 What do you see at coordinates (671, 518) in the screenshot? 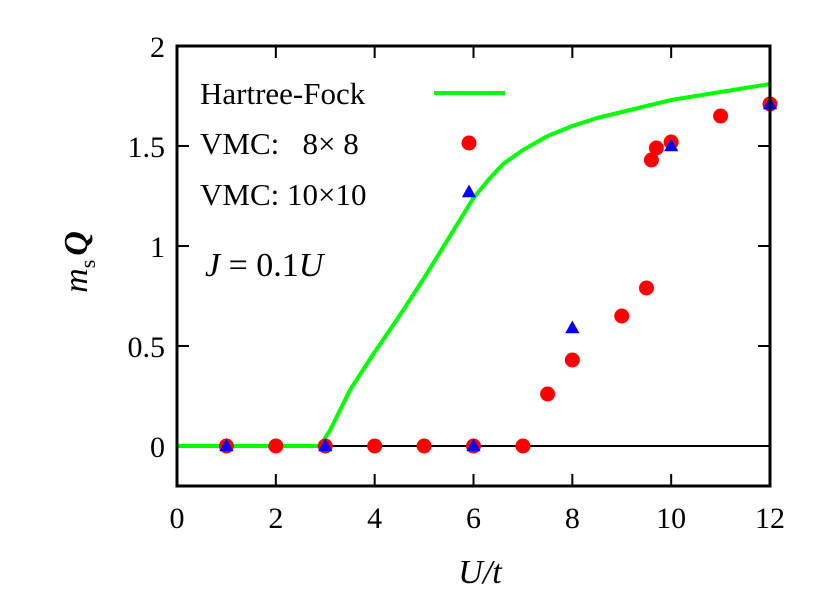
I see `x-tick-label: 10` at bounding box center [671, 518].